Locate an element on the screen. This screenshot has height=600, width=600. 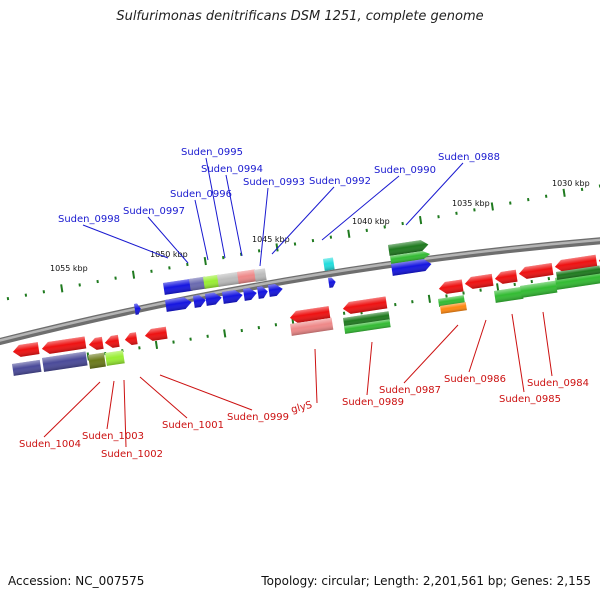
gene-label: Suden_0992 is located at coordinates (340, 181).